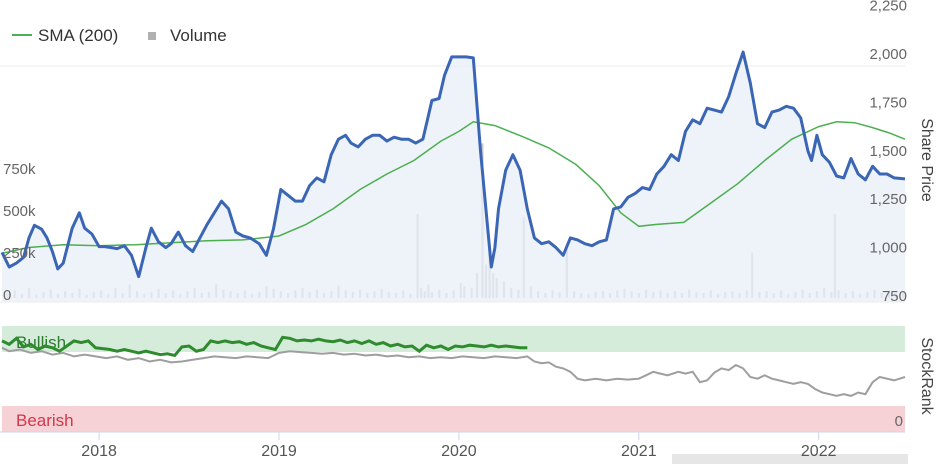 The image size is (940, 464). I want to click on price-tick-label: 1,250, so click(888, 199).